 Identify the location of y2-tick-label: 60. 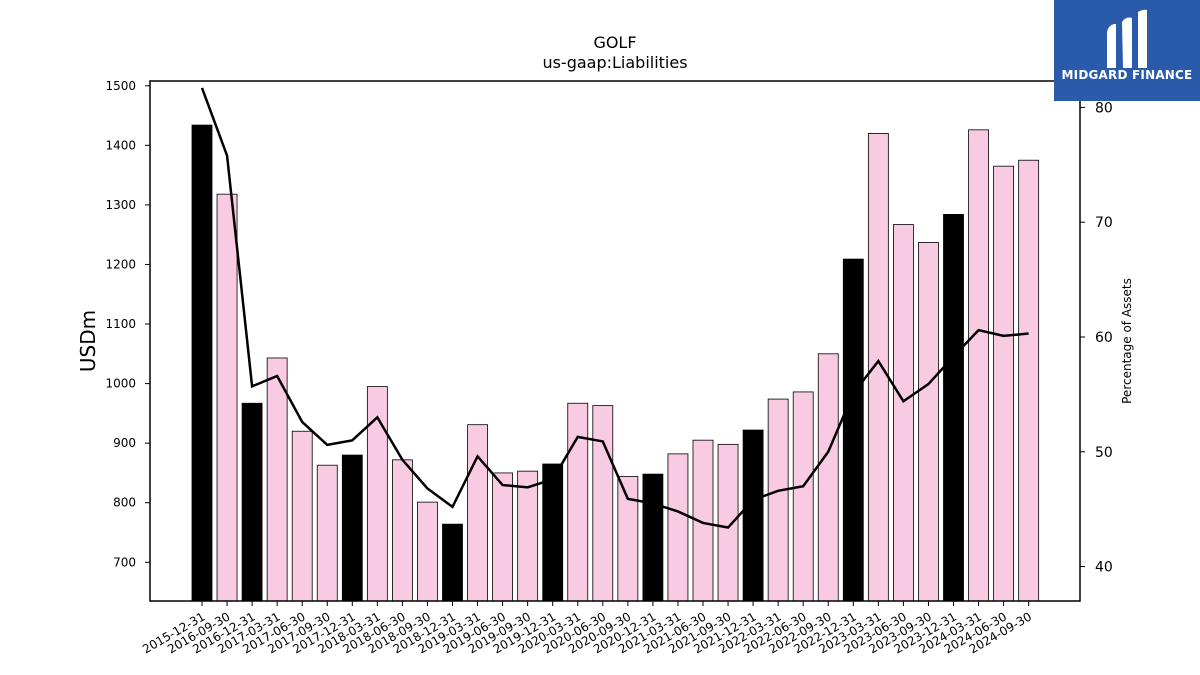
(1104, 338).